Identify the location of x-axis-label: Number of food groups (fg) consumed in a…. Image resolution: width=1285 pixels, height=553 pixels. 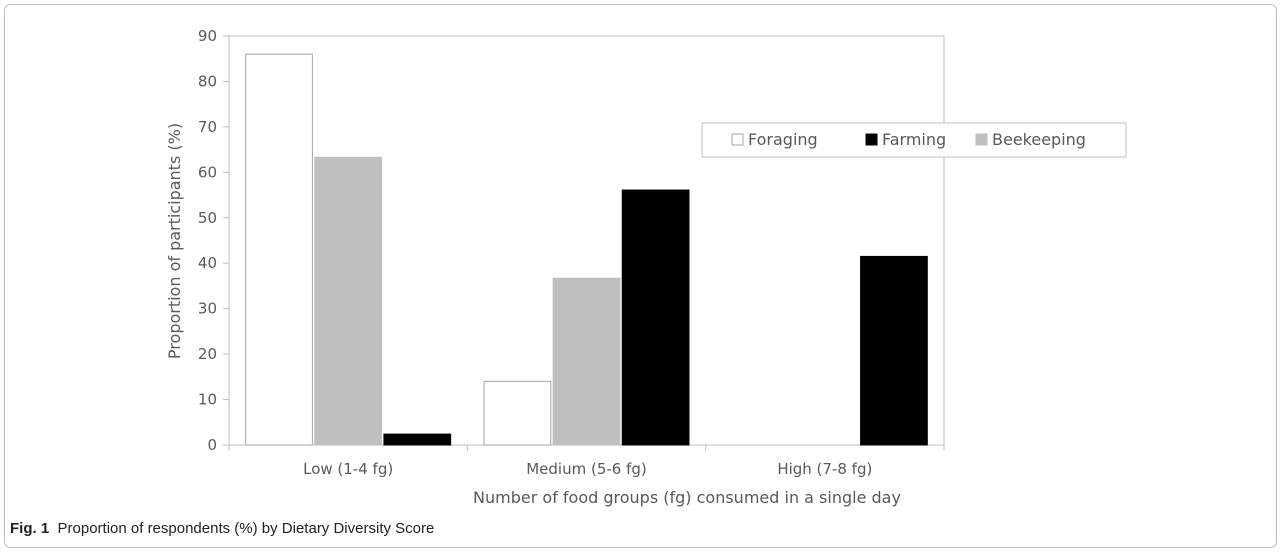
(687, 497).